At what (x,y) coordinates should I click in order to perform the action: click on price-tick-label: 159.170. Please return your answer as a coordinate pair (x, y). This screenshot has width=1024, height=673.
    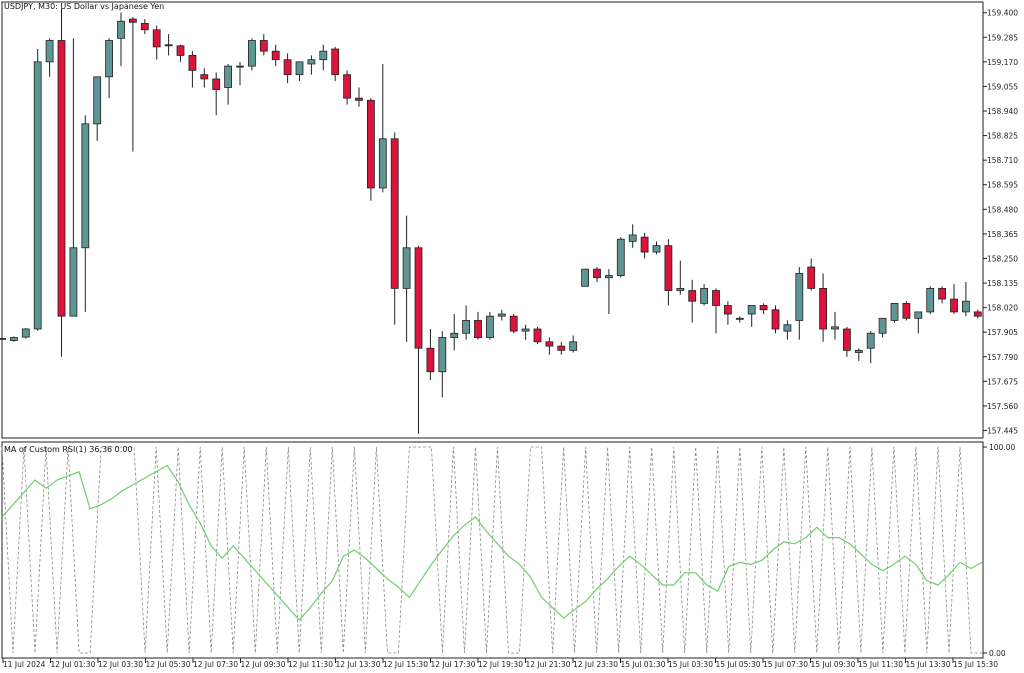
    Looking at the image, I should click on (1002, 62).